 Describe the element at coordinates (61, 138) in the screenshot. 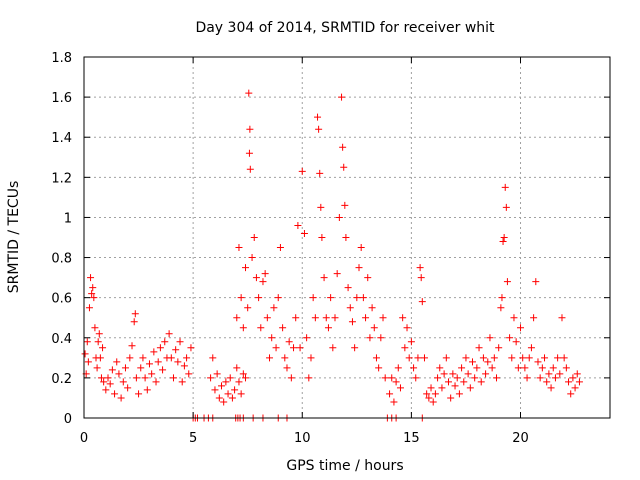

I see `y-tick-label: 1.4` at that location.